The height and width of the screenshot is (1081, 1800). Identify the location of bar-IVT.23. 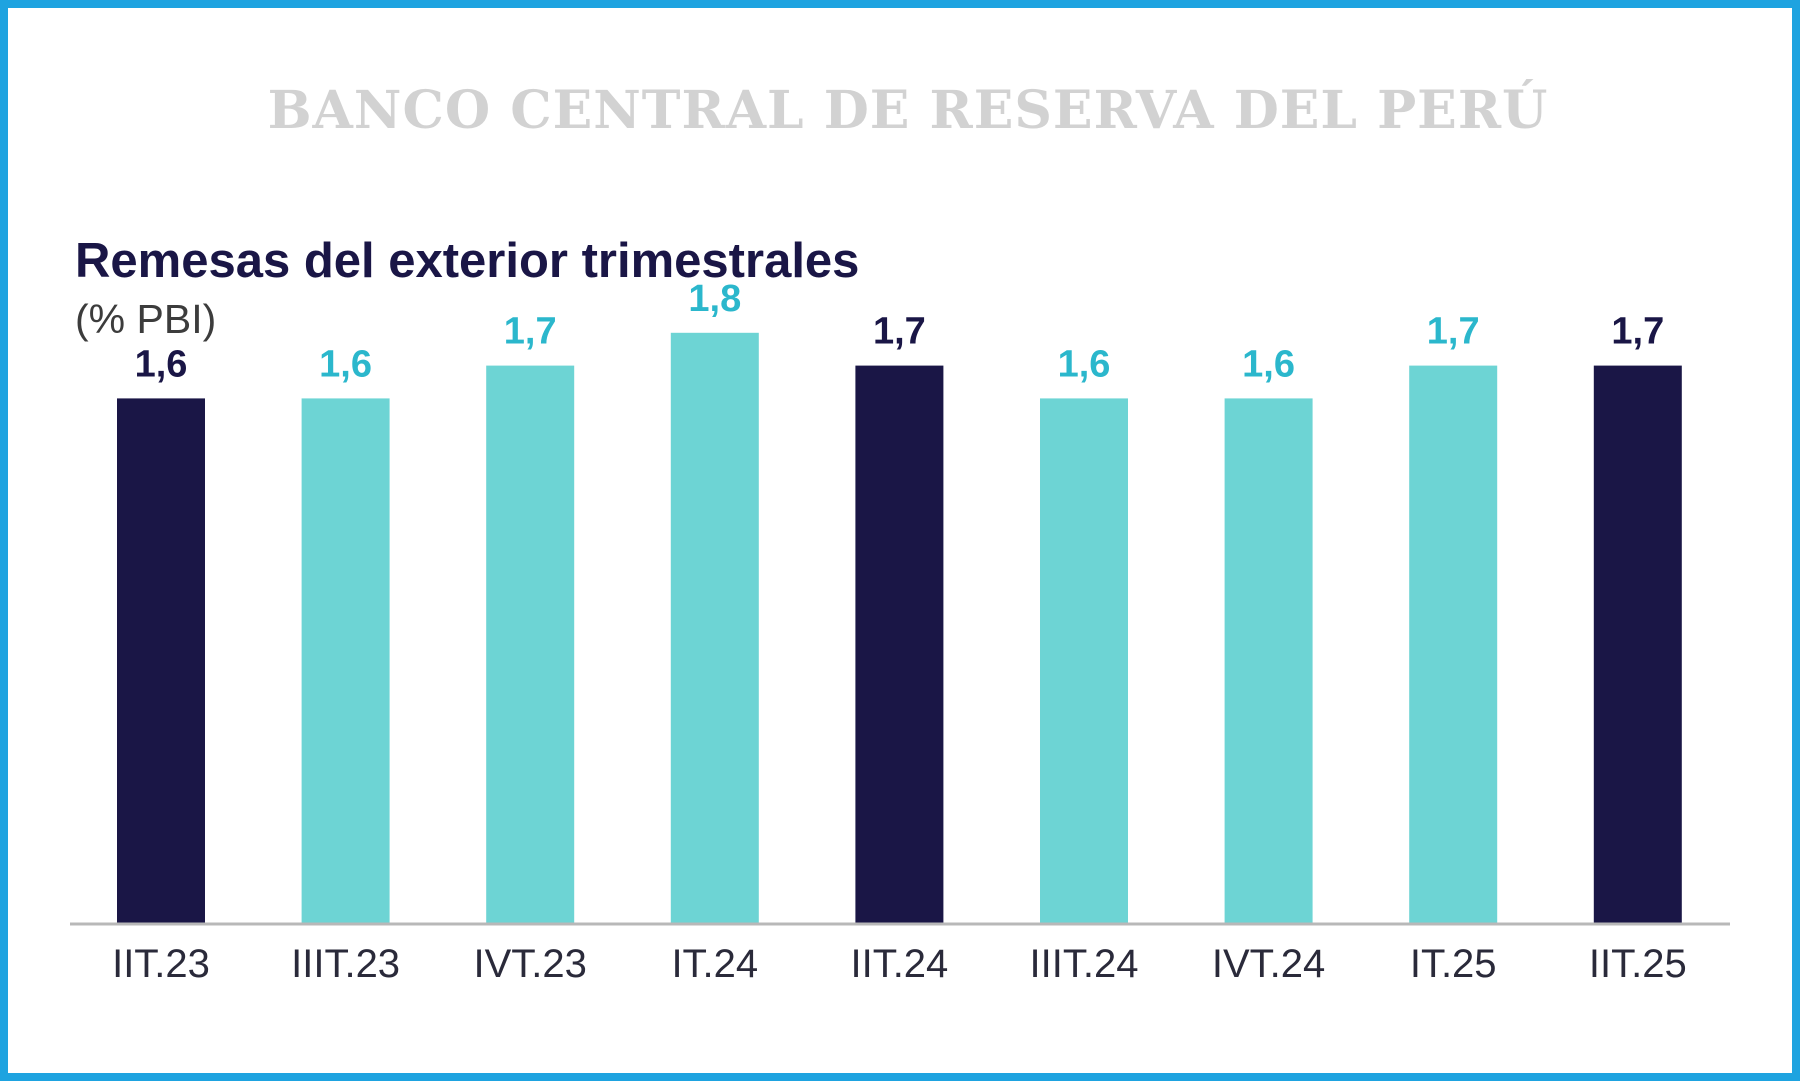
(530, 644).